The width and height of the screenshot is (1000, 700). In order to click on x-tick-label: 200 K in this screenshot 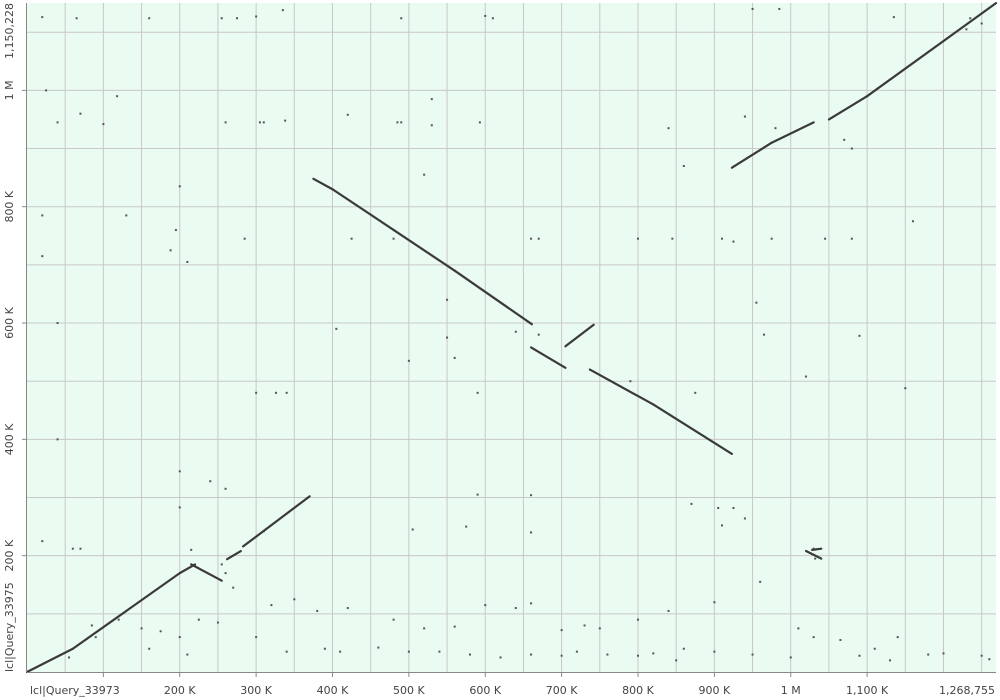, I will do `click(180, 690)`.